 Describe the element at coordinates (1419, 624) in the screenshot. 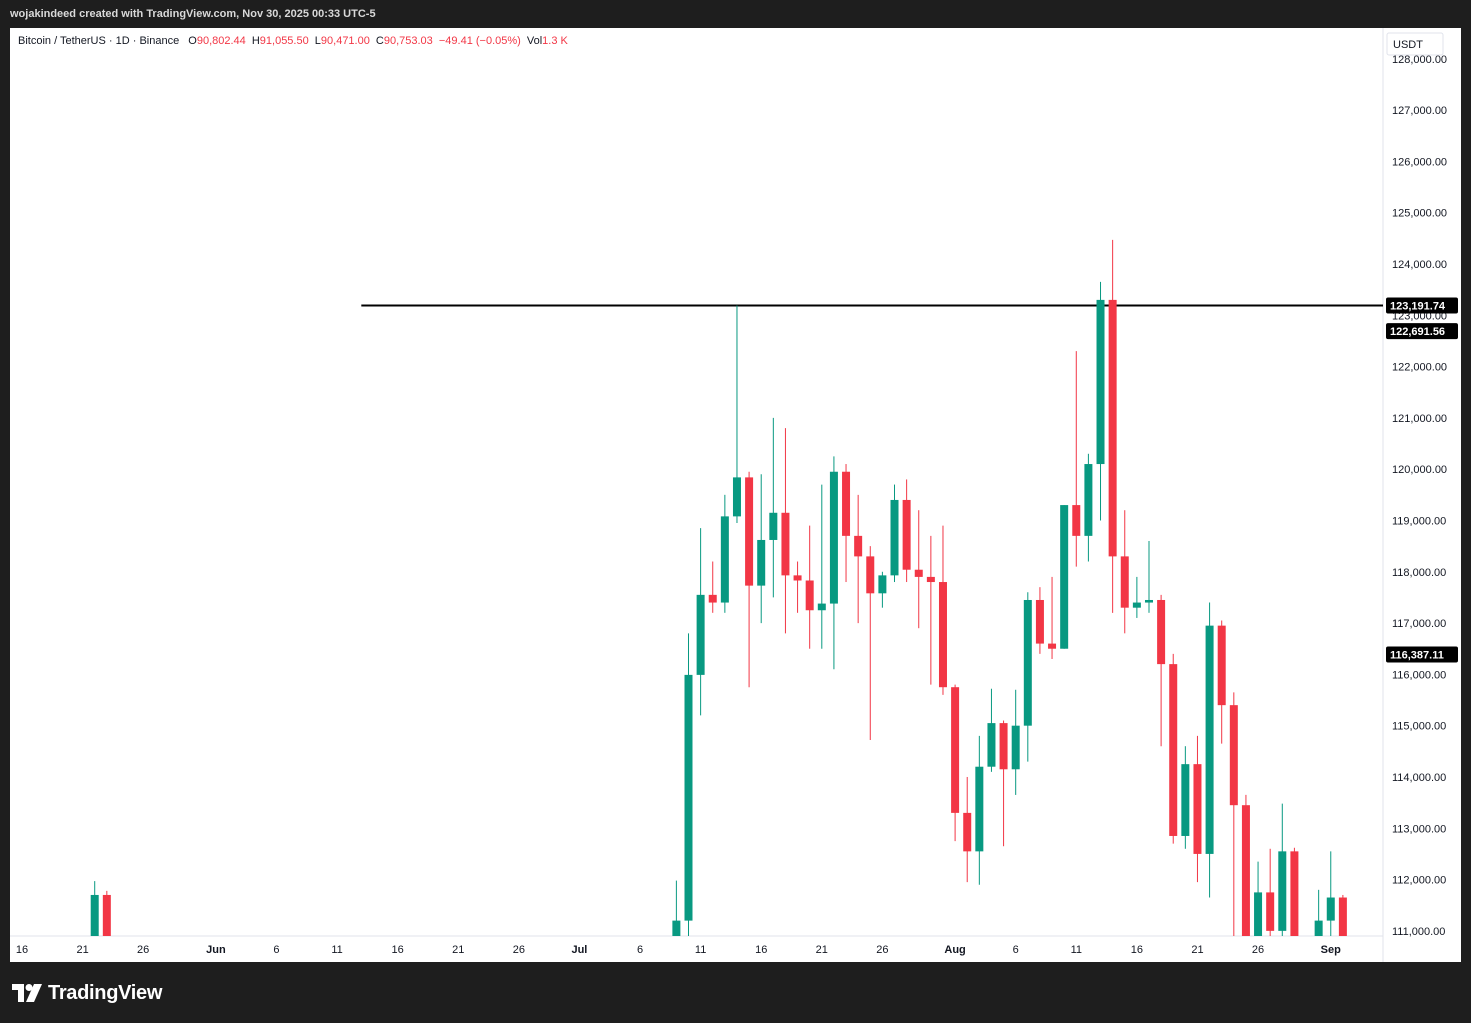

I see `y-tick-label: 117,000.00` at that location.